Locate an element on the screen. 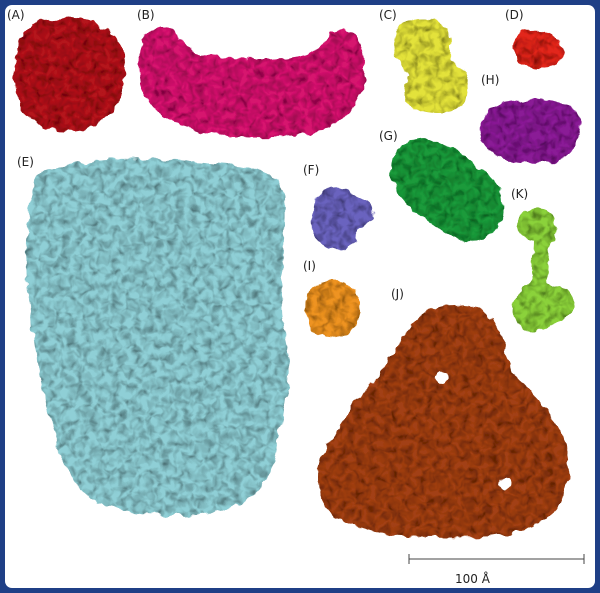  structure-h-shape is located at coordinates (530, 131).